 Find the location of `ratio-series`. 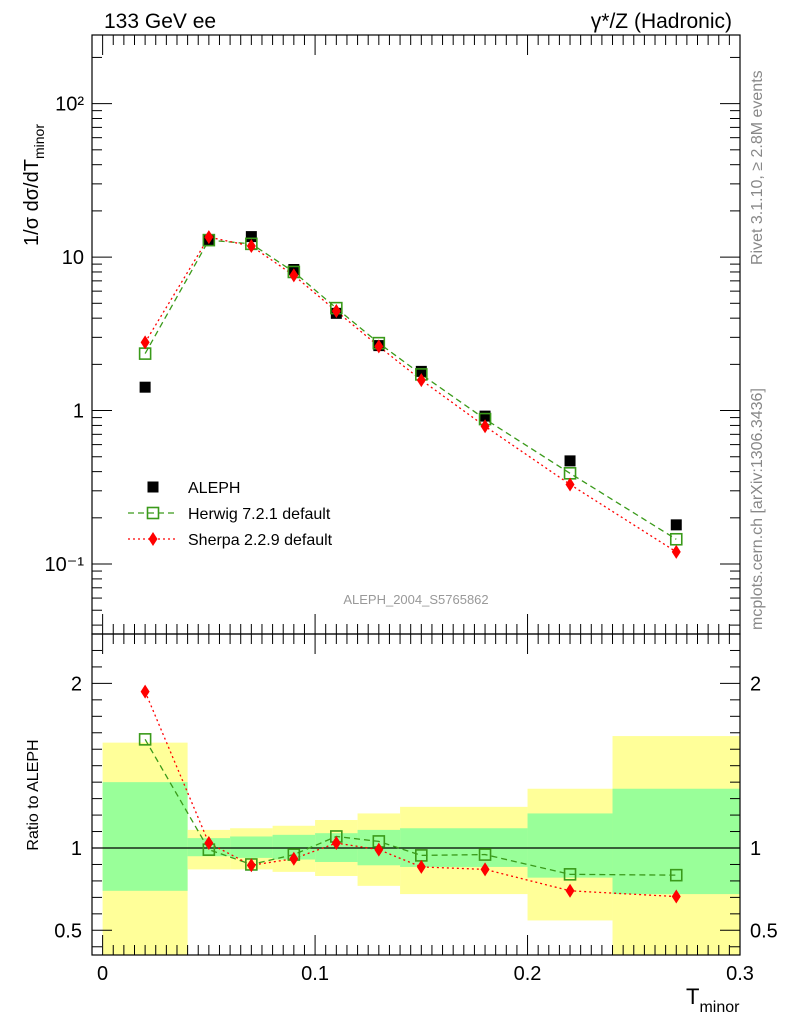

ratio-series is located at coordinates (410, 794).